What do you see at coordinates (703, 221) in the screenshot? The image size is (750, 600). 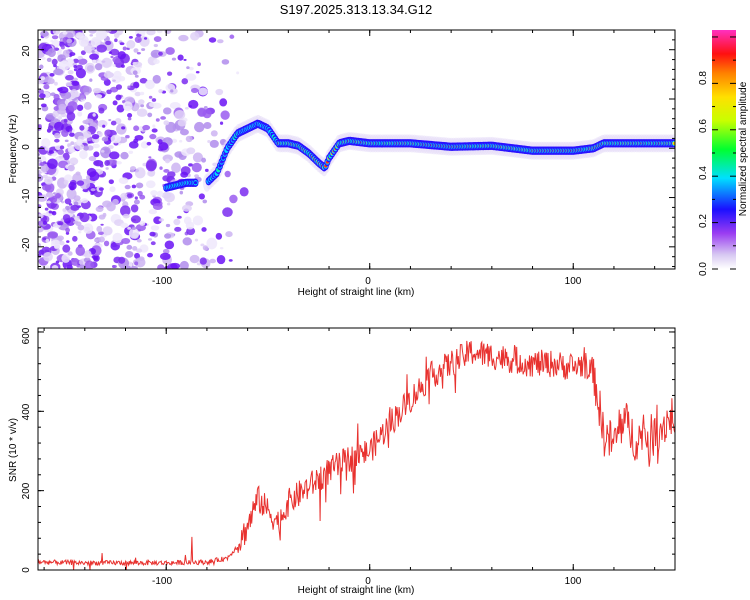 I see `colorbar-tick-label: 0.2` at bounding box center [703, 221].